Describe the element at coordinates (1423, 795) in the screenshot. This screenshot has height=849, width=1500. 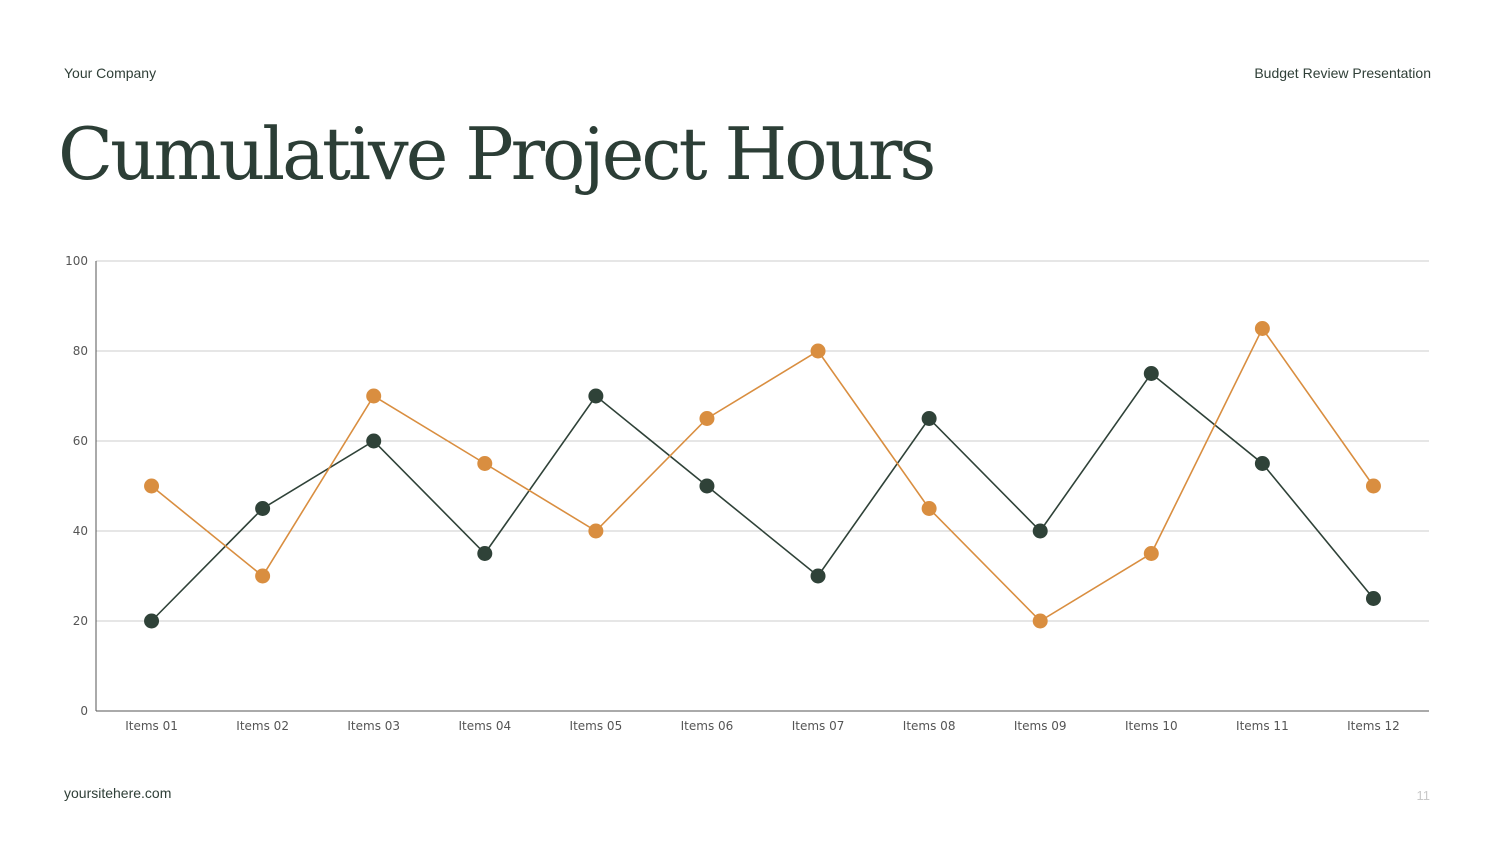
I see `page-number: 11` at that location.